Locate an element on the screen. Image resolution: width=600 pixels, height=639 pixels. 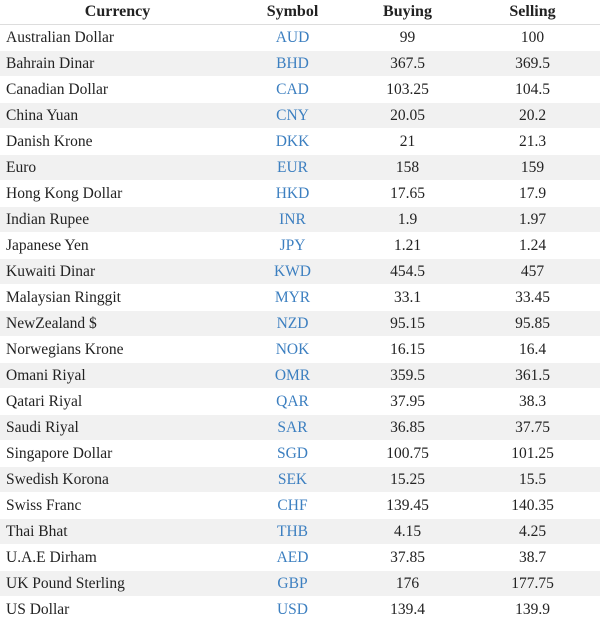
buying-rate: 454.5 is located at coordinates (407, 271).